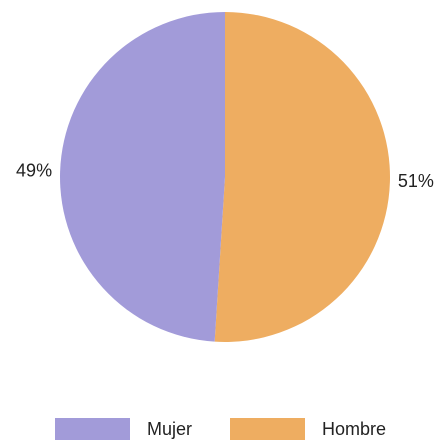 The width and height of the screenshot is (440, 445). I want to click on data-label: 51%, so click(416, 181).